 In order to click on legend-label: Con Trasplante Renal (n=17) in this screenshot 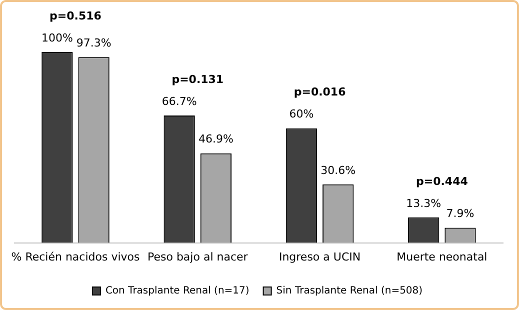, I will do `click(177, 291)`.